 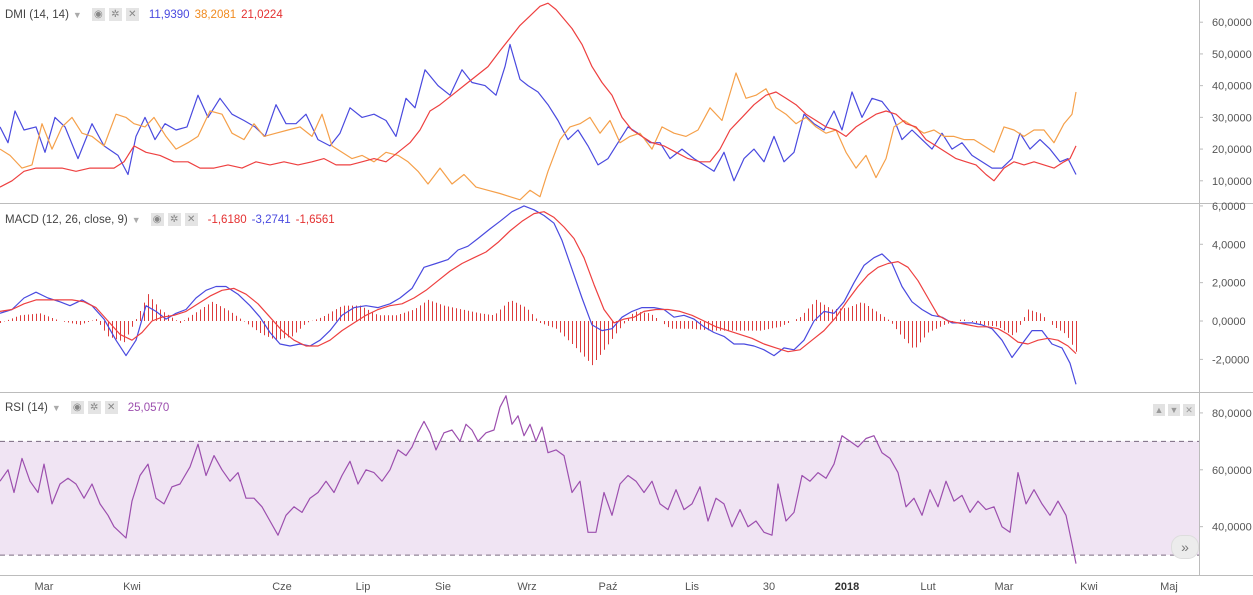 I want to click on macd-histogram, so click(x=538, y=330).